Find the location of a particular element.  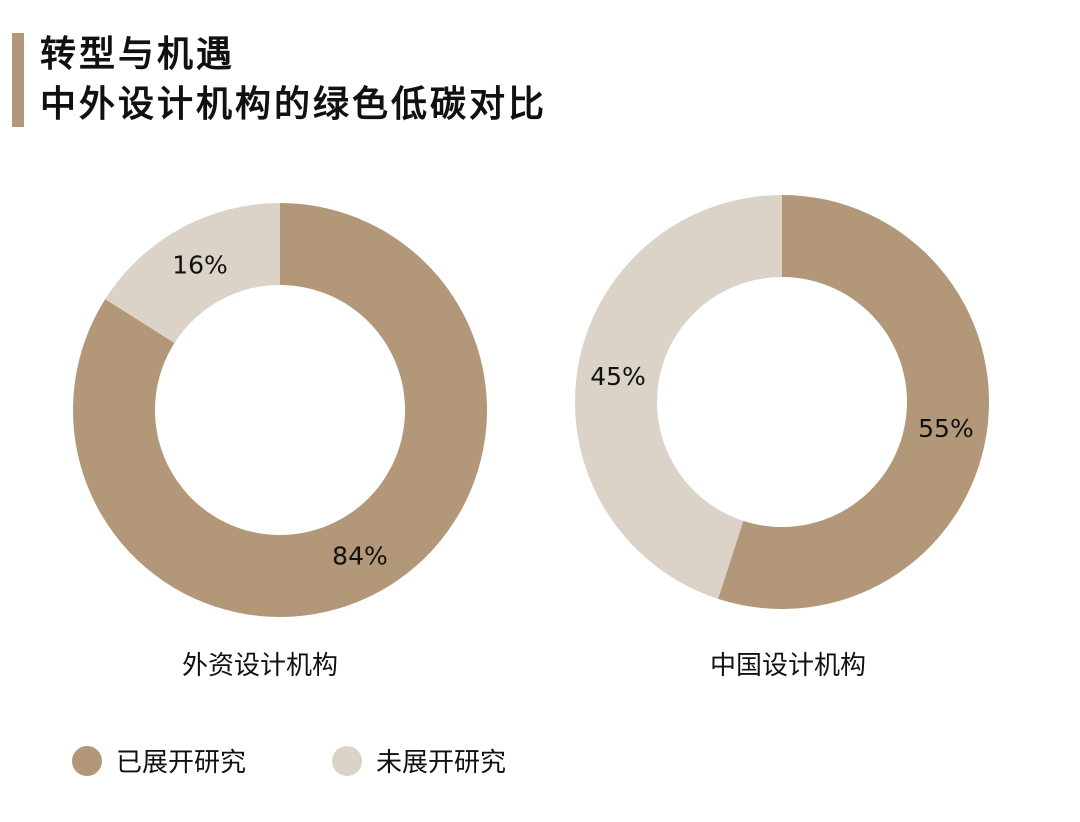

title-line-1: 转型与机遇 is located at coordinates (138, 54).